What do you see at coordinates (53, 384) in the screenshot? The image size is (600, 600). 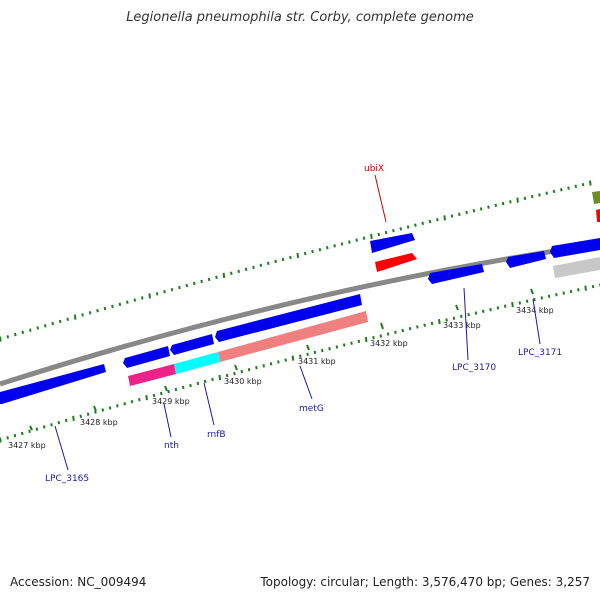 I see `gene-arrow-lpc3165` at bounding box center [53, 384].